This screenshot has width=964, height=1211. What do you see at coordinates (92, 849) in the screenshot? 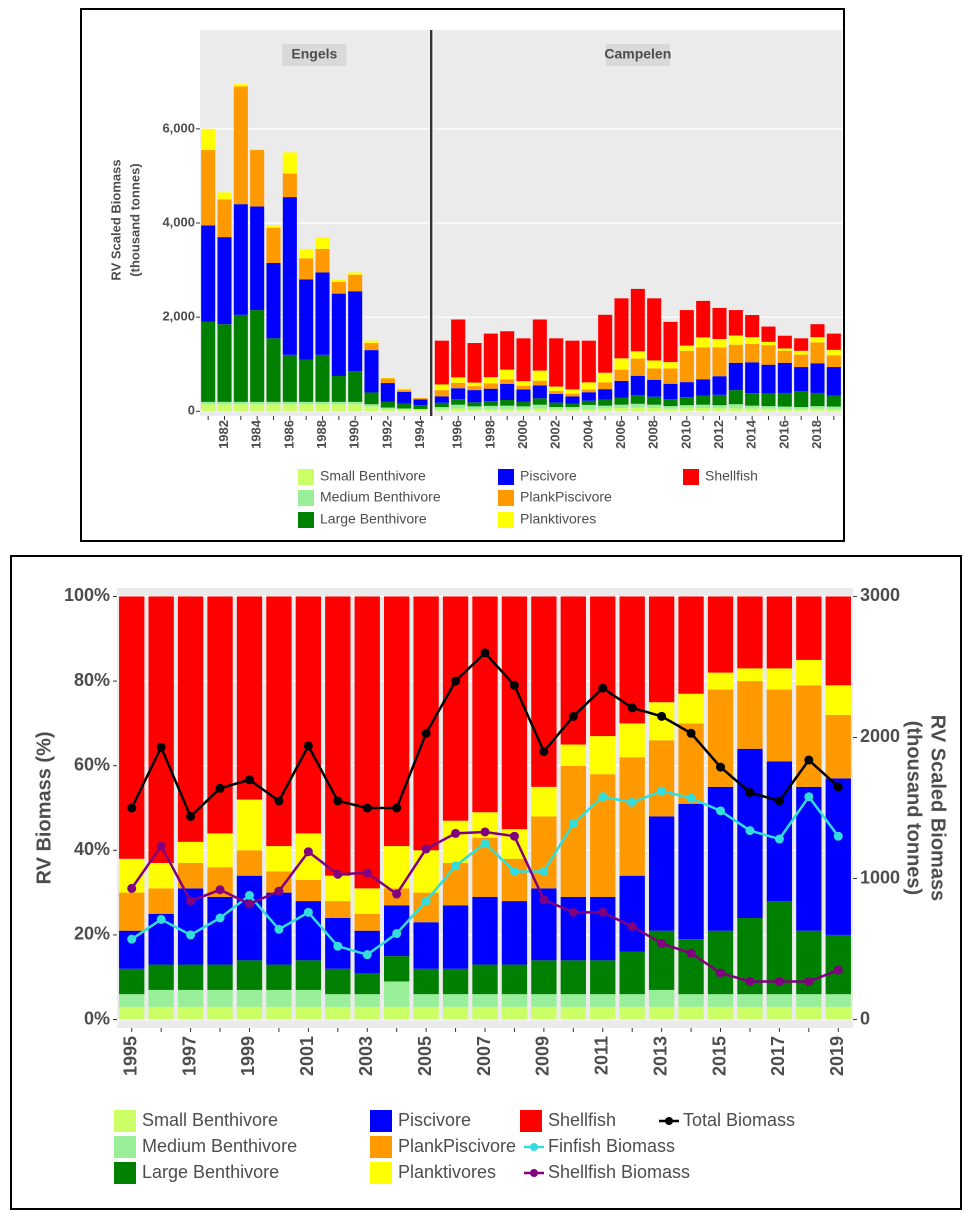
I see `y-tick-label: 40%` at bounding box center [92, 849].